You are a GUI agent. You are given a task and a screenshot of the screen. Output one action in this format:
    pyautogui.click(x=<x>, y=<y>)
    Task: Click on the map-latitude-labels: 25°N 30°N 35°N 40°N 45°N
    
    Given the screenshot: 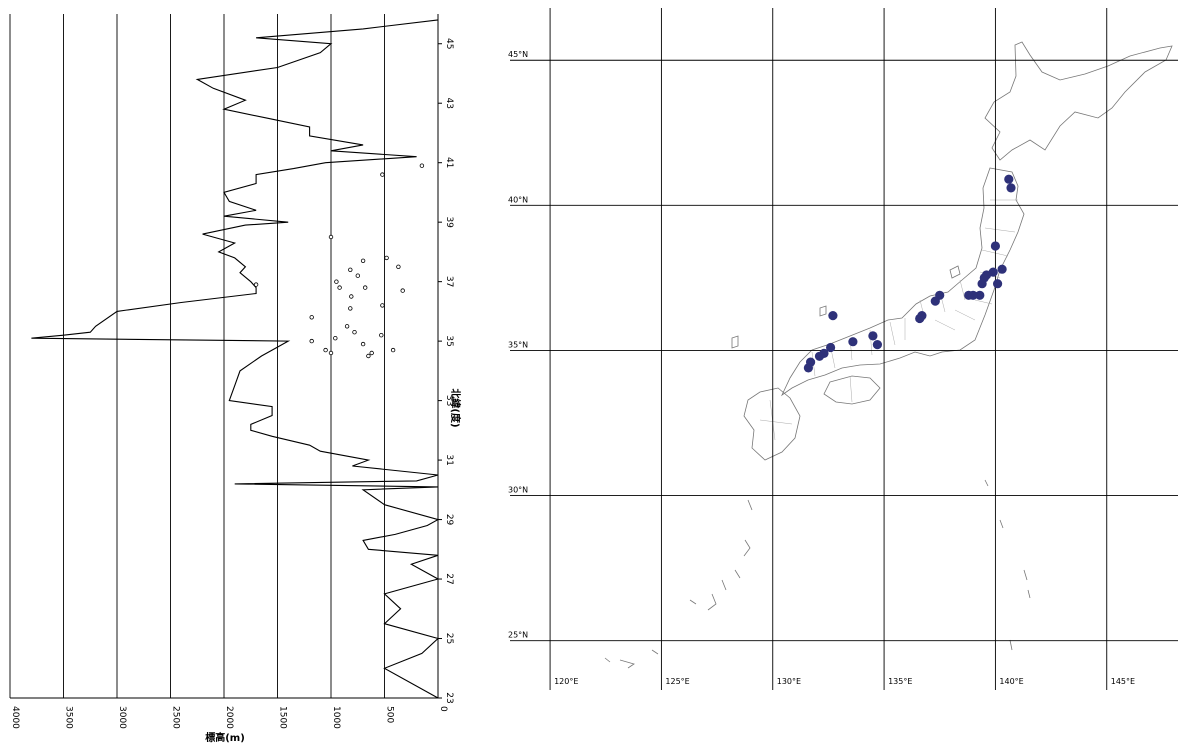 What is the action you would take?
    pyautogui.click(x=518, y=344)
    